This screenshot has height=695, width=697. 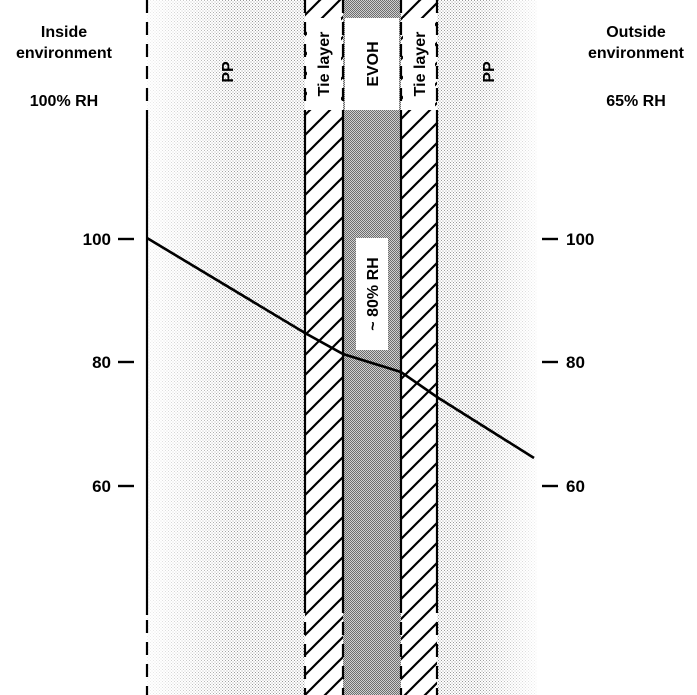 I want to click on evoh-label: EVOH, so click(x=373, y=63).